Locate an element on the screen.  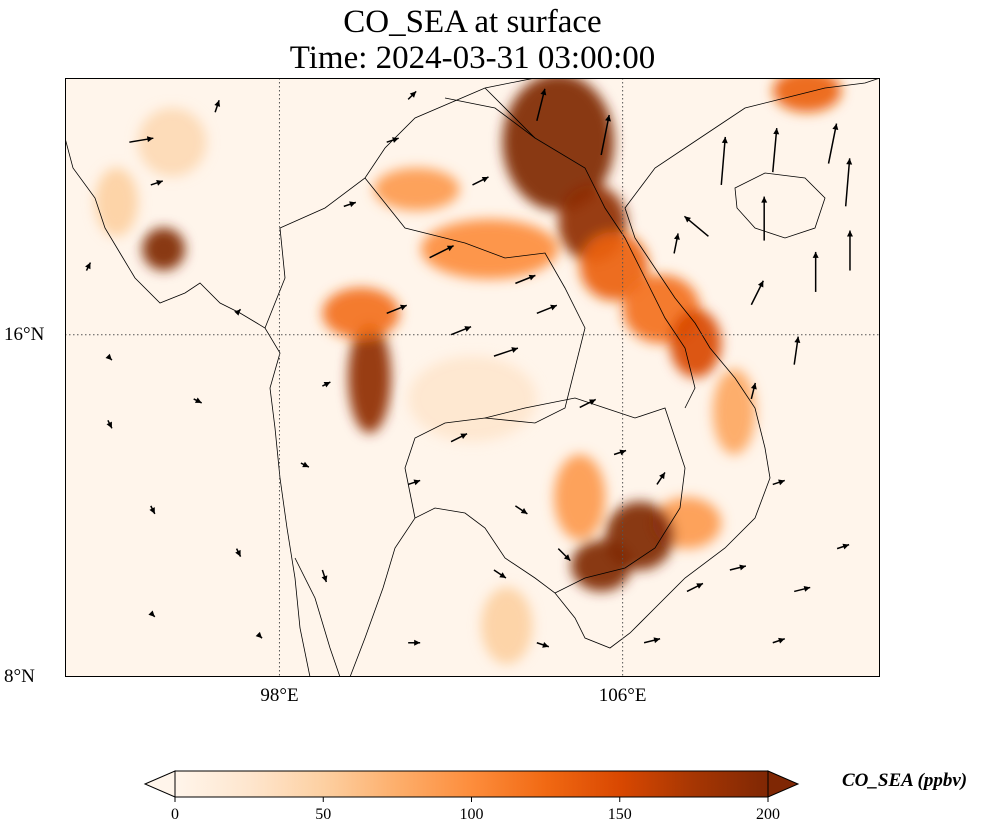
y-tick-label: 8°N is located at coordinates (19, 676).